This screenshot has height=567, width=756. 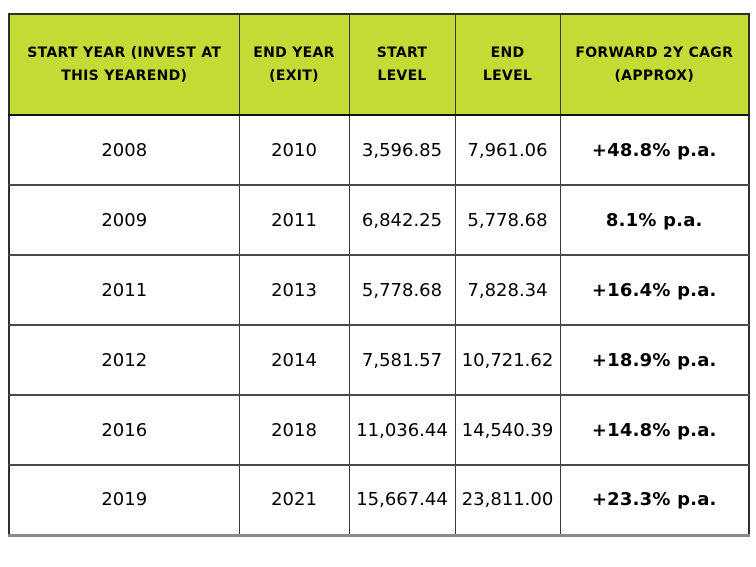 What do you see at coordinates (294, 220) in the screenshot?
I see `cell-end-year: 2011` at bounding box center [294, 220].